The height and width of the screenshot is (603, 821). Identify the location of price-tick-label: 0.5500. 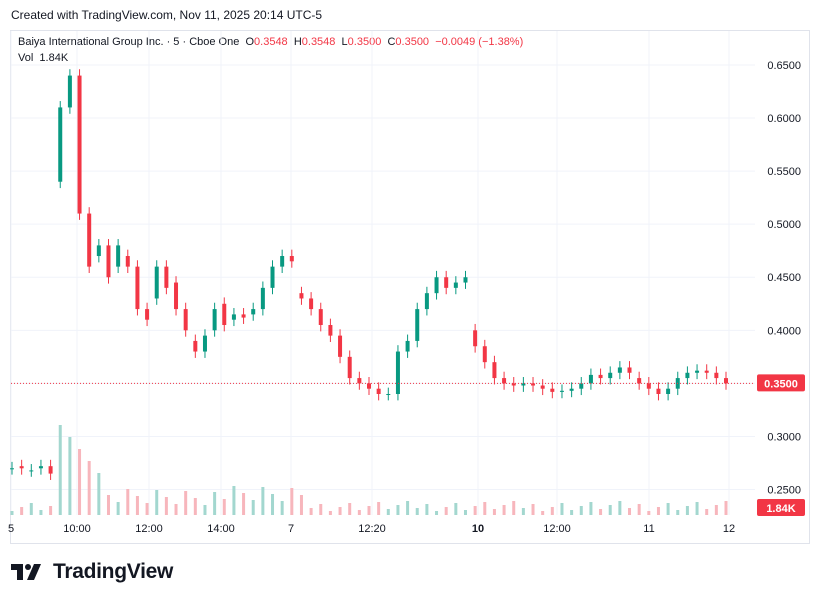
(784, 172).